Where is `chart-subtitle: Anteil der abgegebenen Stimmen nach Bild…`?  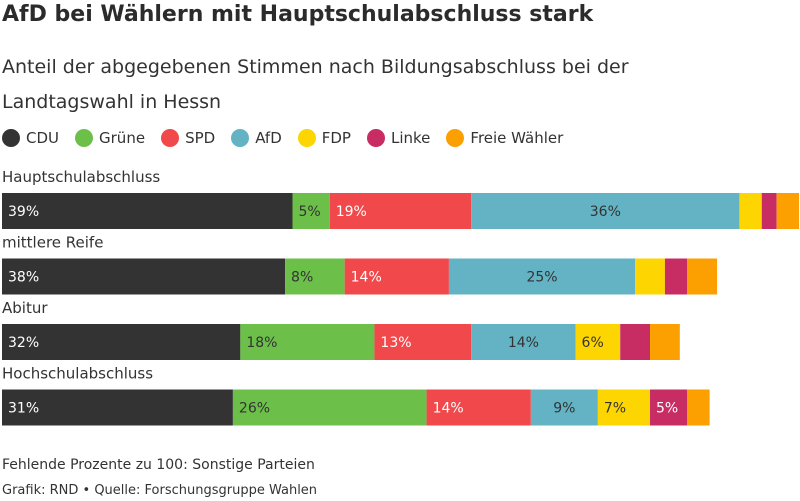
chart-subtitle: Anteil der abgegebenen Stimmen nach Bild… is located at coordinates (315, 84).